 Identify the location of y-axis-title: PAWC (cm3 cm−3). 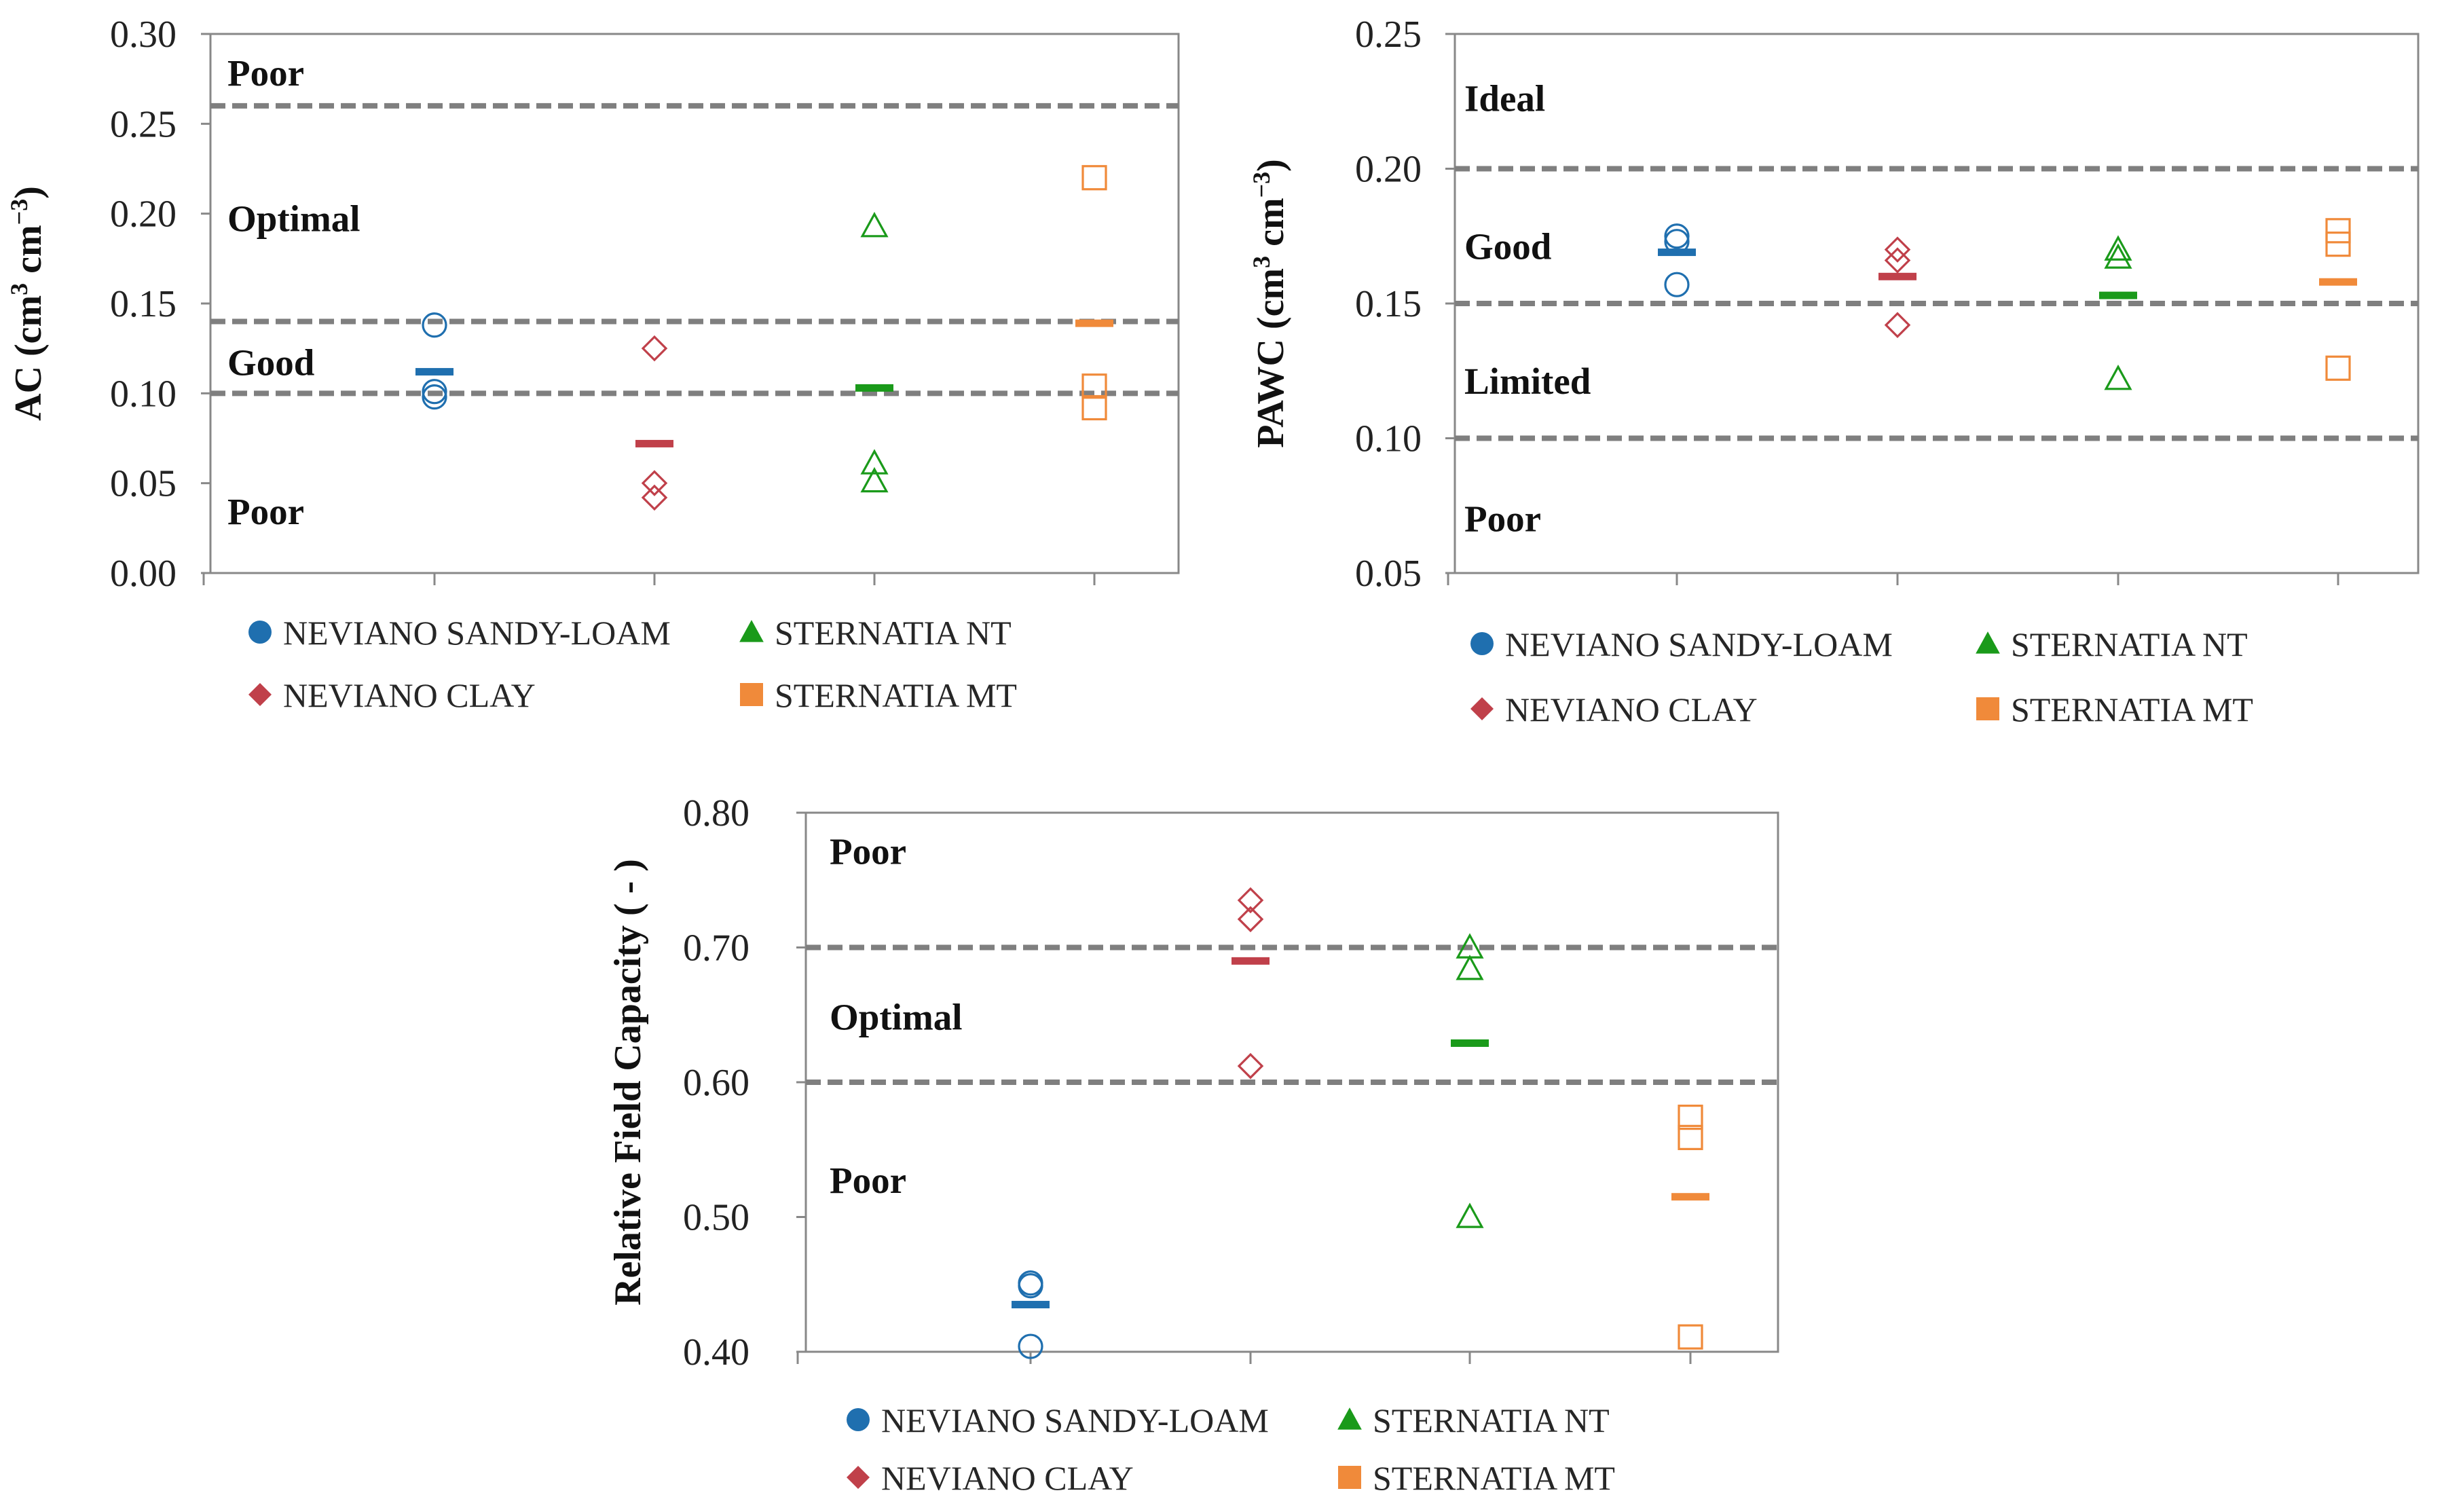
(1270, 303).